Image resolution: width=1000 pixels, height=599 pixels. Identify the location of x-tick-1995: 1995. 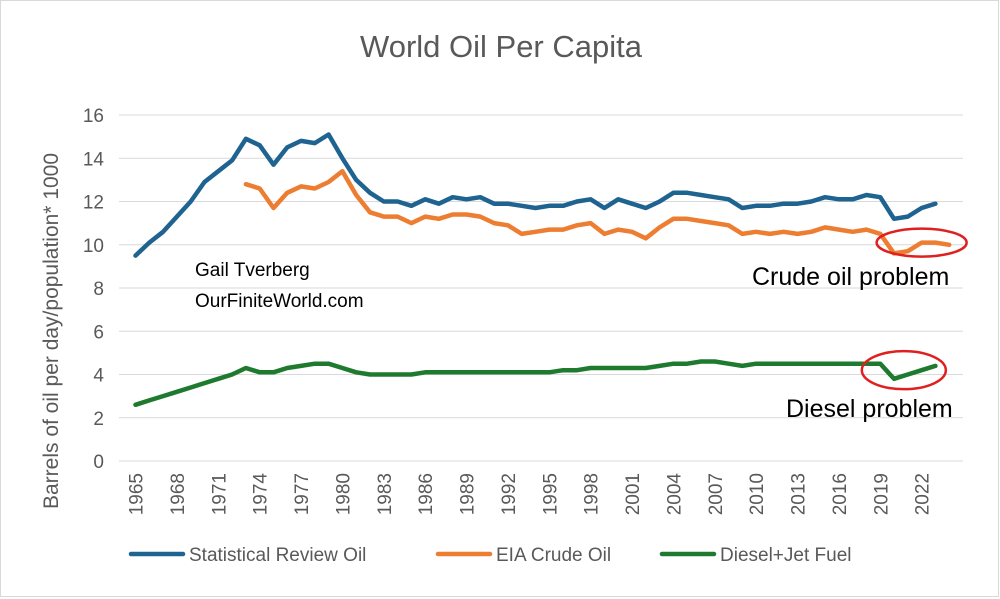
(550, 494).